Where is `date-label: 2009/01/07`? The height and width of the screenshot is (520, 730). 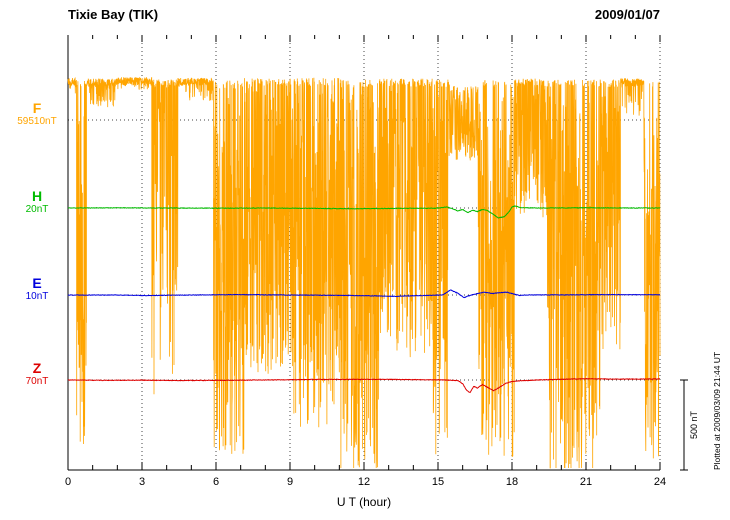 date-label: 2009/01/07 is located at coordinates (627, 14).